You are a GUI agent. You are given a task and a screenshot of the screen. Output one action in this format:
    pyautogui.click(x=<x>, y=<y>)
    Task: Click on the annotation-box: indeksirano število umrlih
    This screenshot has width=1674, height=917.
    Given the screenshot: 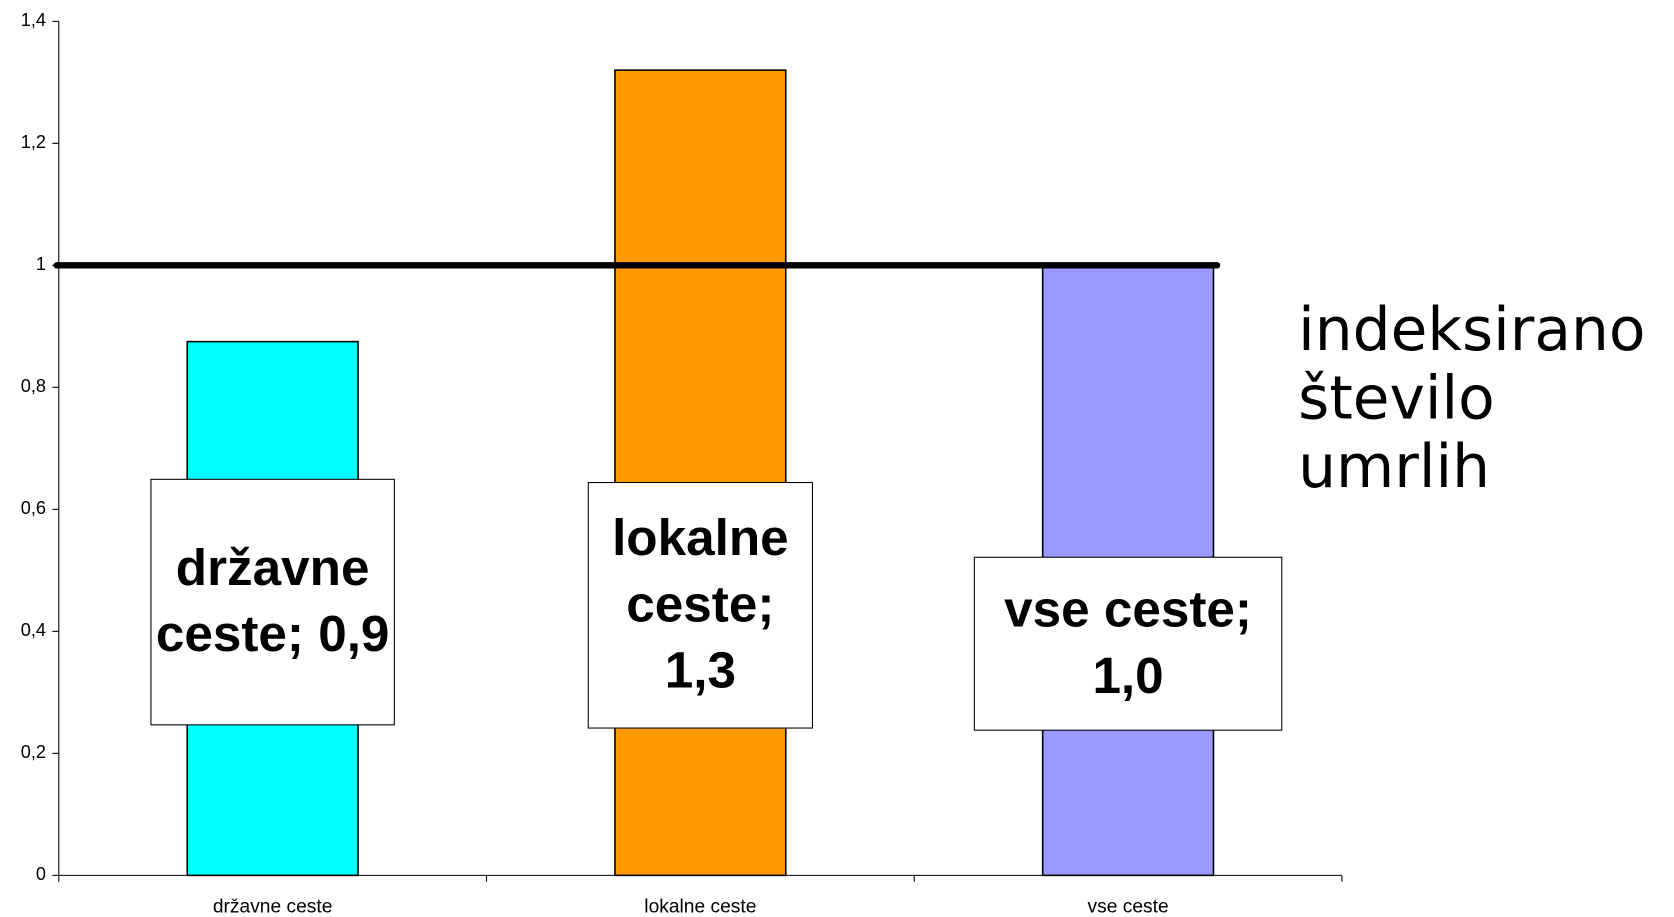 What is the action you would take?
    pyautogui.click(x=1472, y=399)
    